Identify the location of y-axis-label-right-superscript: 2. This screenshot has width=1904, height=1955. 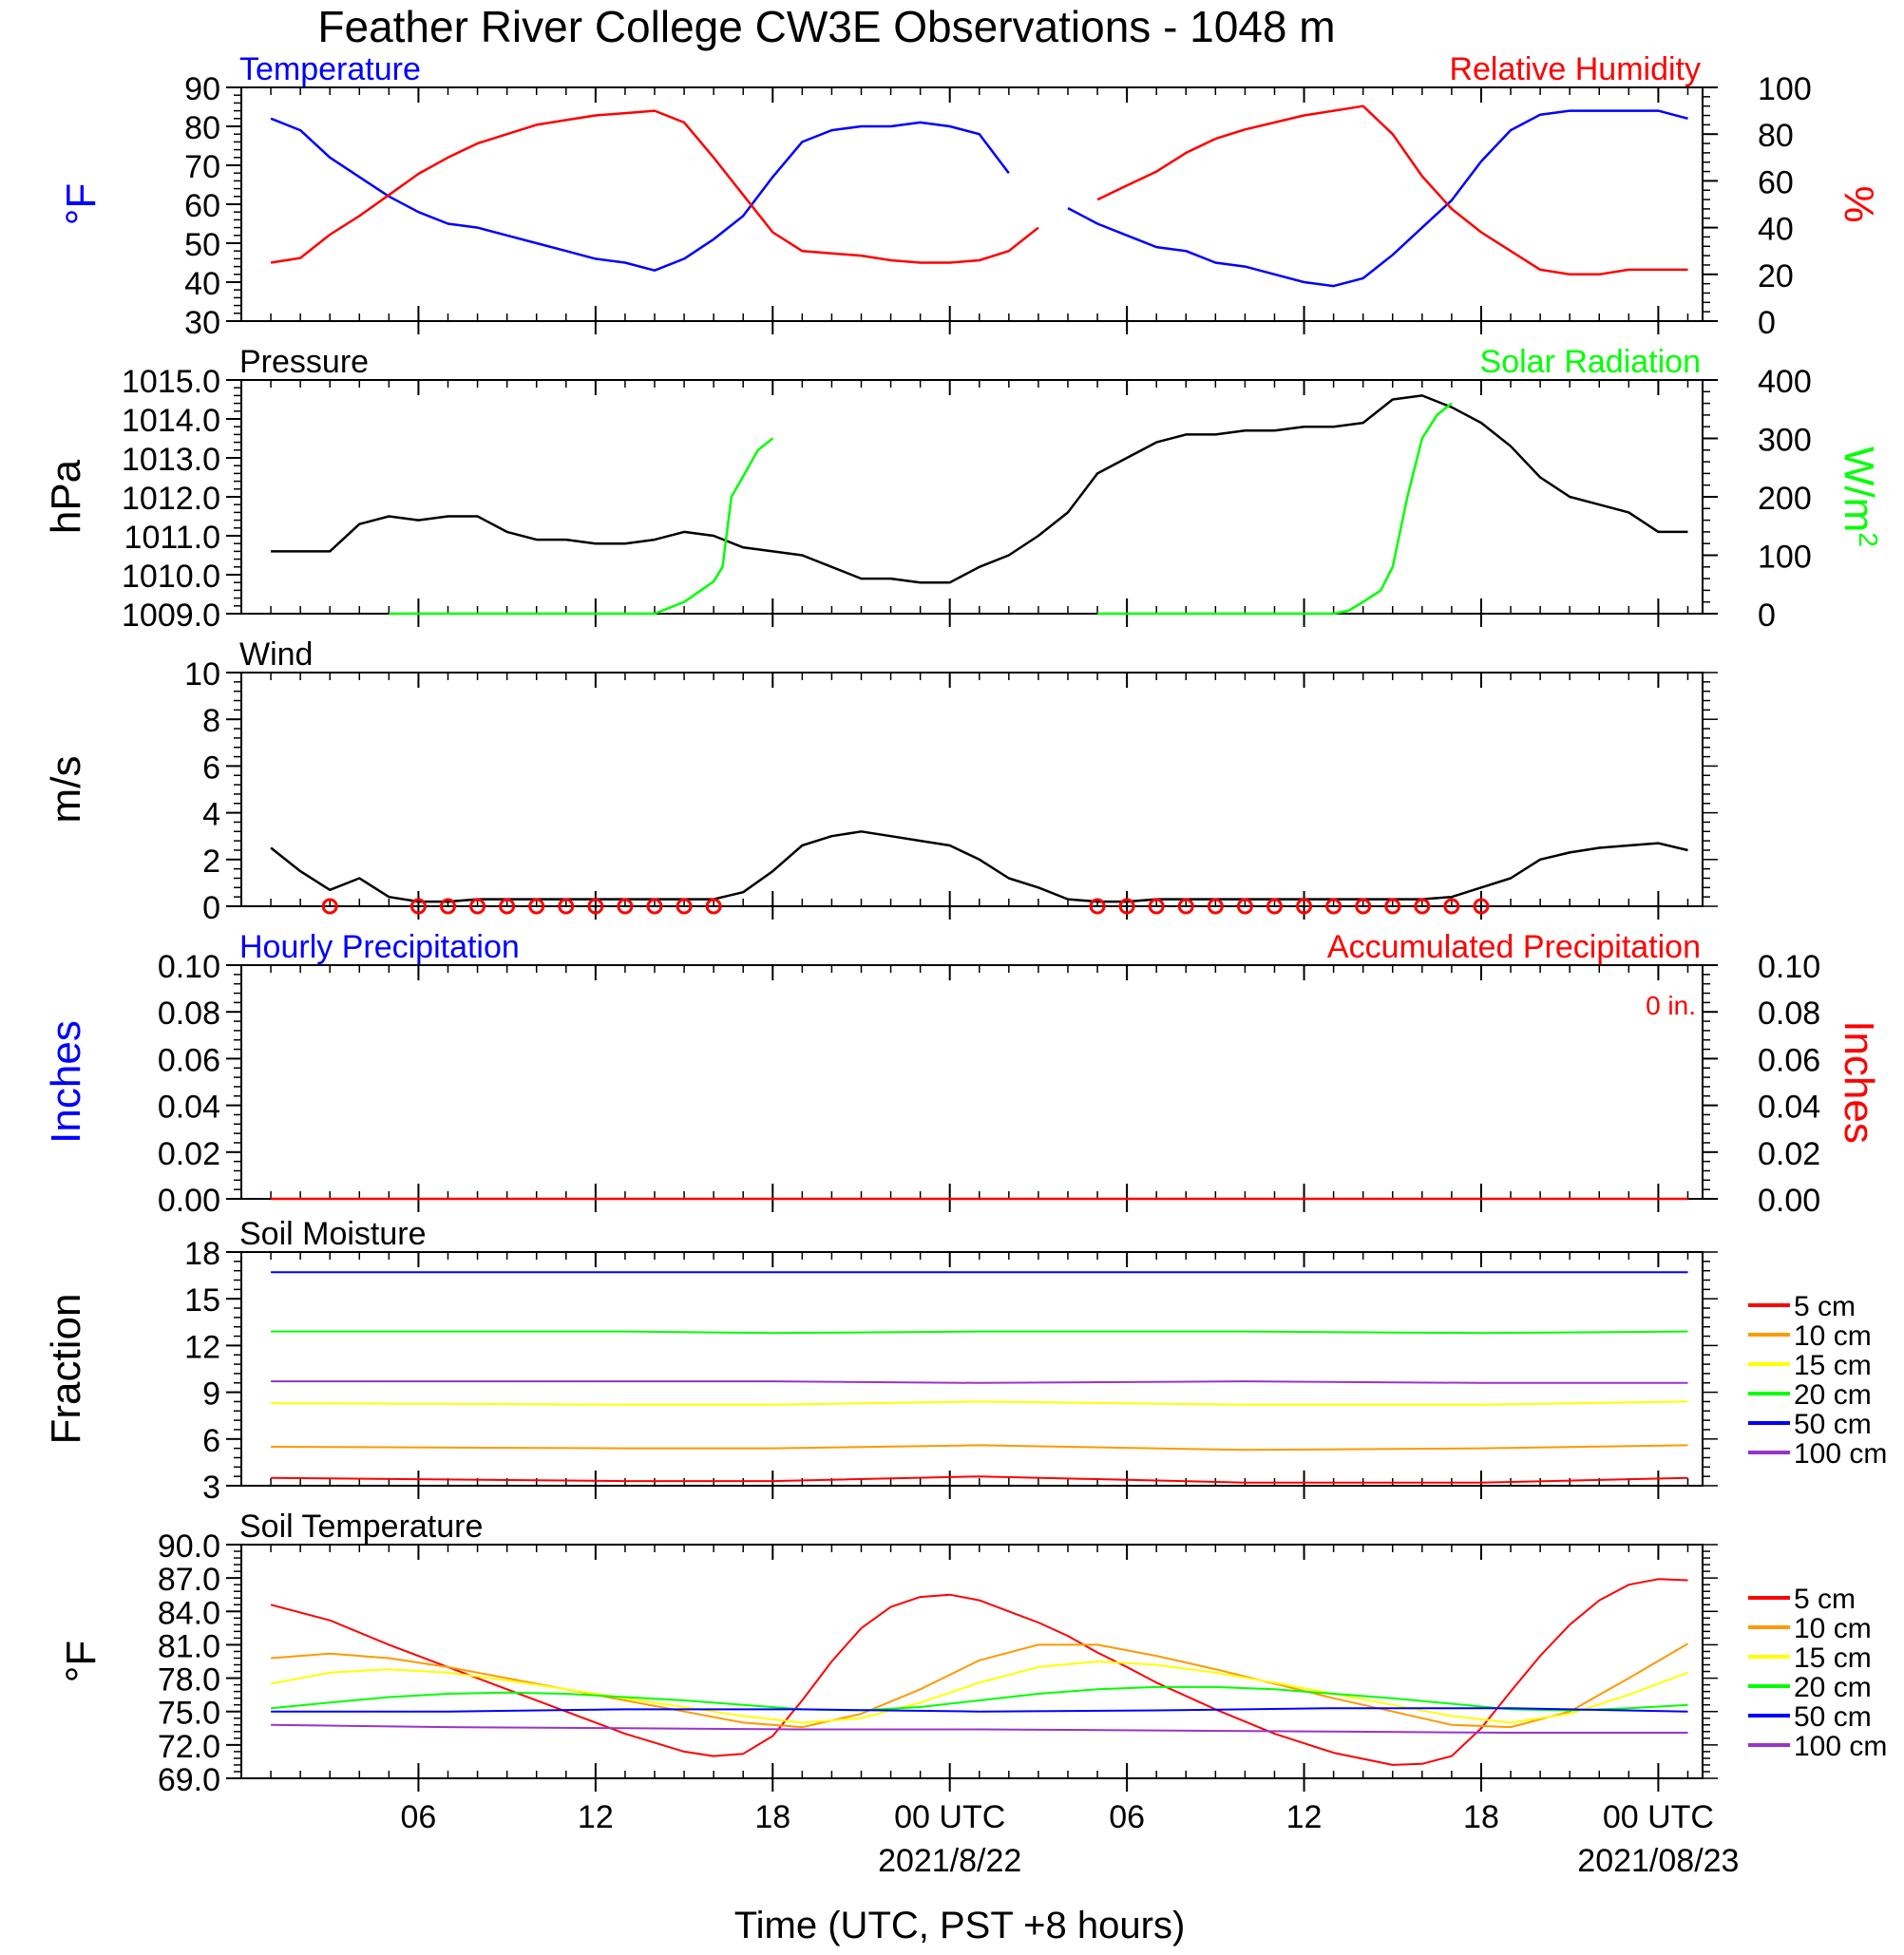
(1869, 539).